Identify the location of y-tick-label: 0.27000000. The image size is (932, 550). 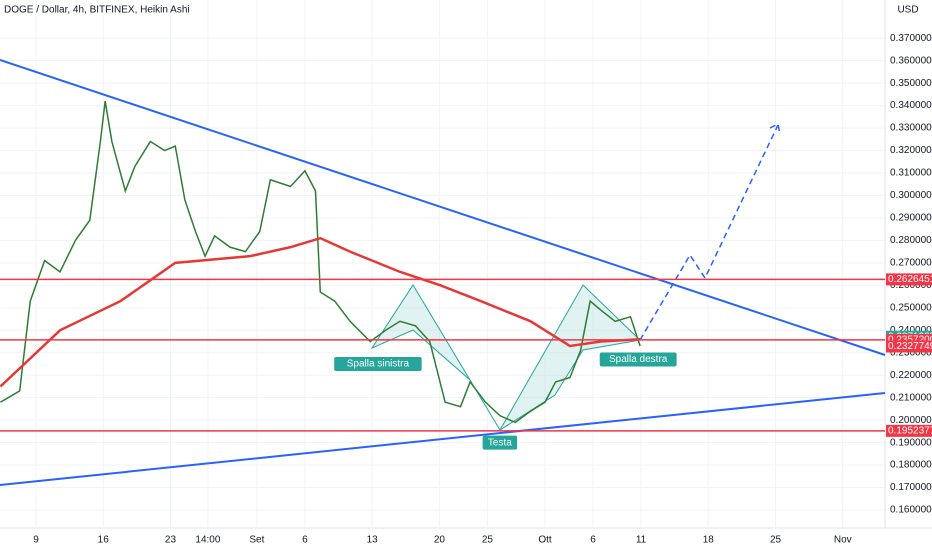
(911, 263).